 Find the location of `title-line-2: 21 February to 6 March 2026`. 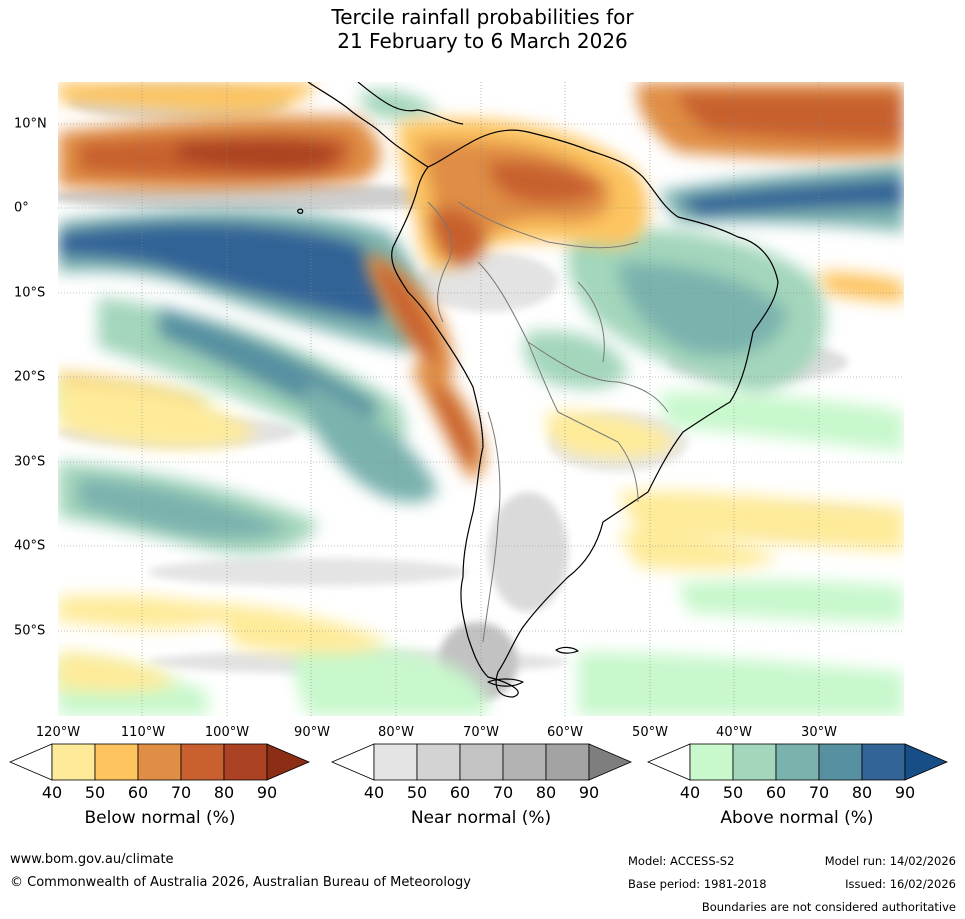

title-line-2: 21 February to 6 March 2026 is located at coordinates (482, 41).